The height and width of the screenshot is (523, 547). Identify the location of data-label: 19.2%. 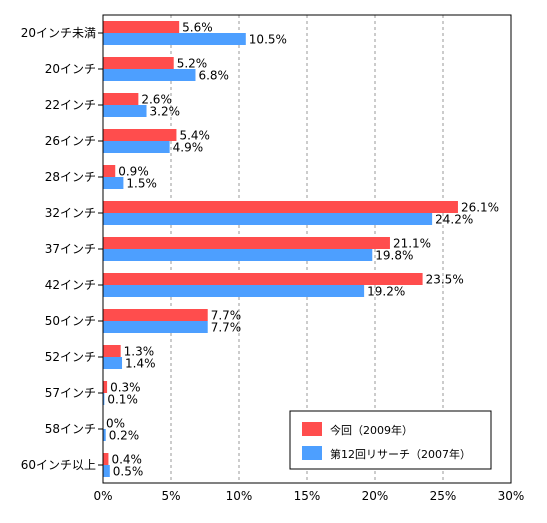
(386, 292).